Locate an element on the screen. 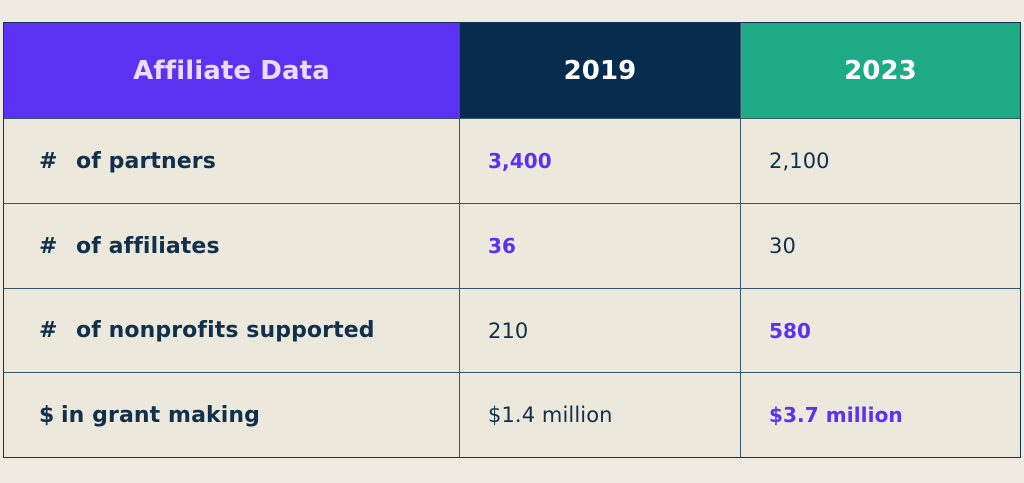 The width and height of the screenshot is (1024, 483). value-grant-making-2023: $3.7 million is located at coordinates (880, 415).